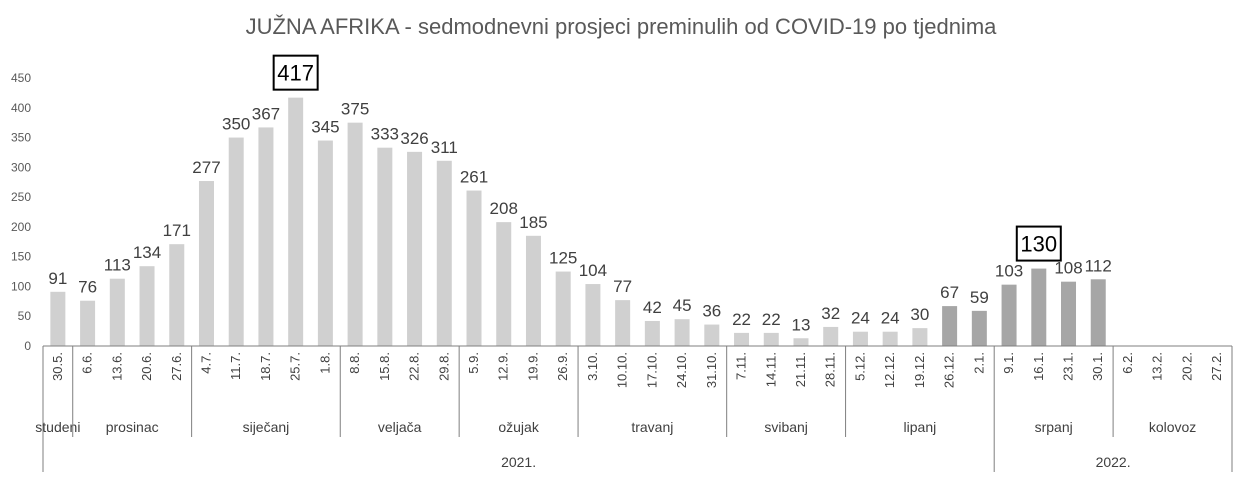 The image size is (1238, 477). I want to click on data-label: 45, so click(682, 305).